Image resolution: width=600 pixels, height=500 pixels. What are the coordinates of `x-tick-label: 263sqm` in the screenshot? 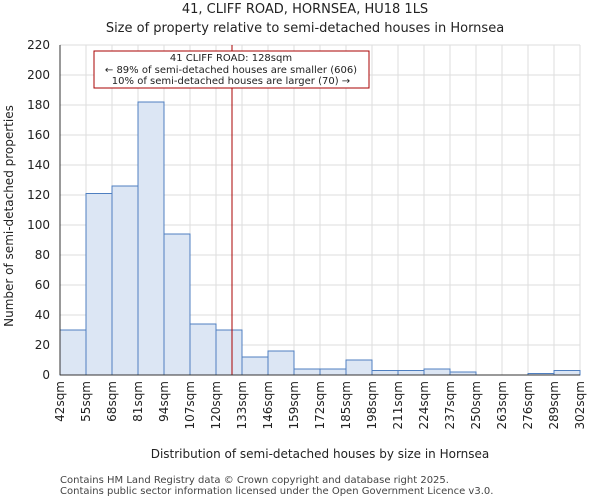 It's located at (502, 405).